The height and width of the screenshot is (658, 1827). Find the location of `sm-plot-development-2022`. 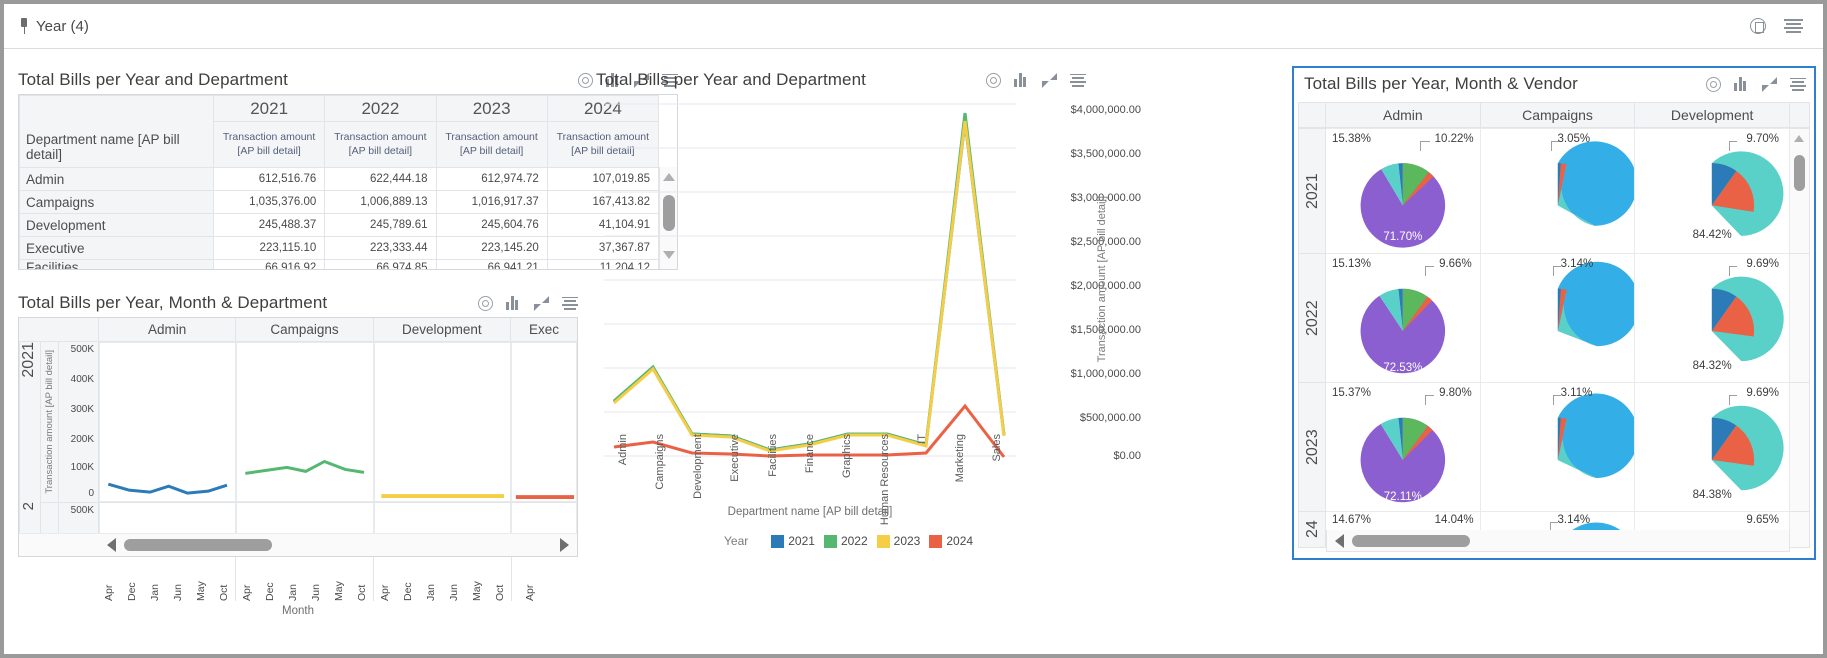

sm-plot-development-2022 is located at coordinates (442, 518).